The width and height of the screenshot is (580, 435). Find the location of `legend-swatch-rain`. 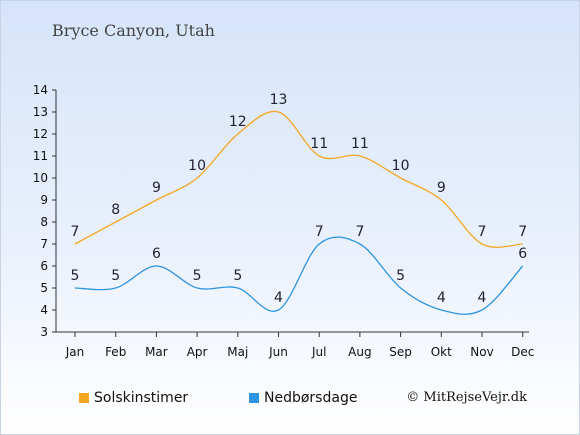

legend-swatch-rain is located at coordinates (254, 398).